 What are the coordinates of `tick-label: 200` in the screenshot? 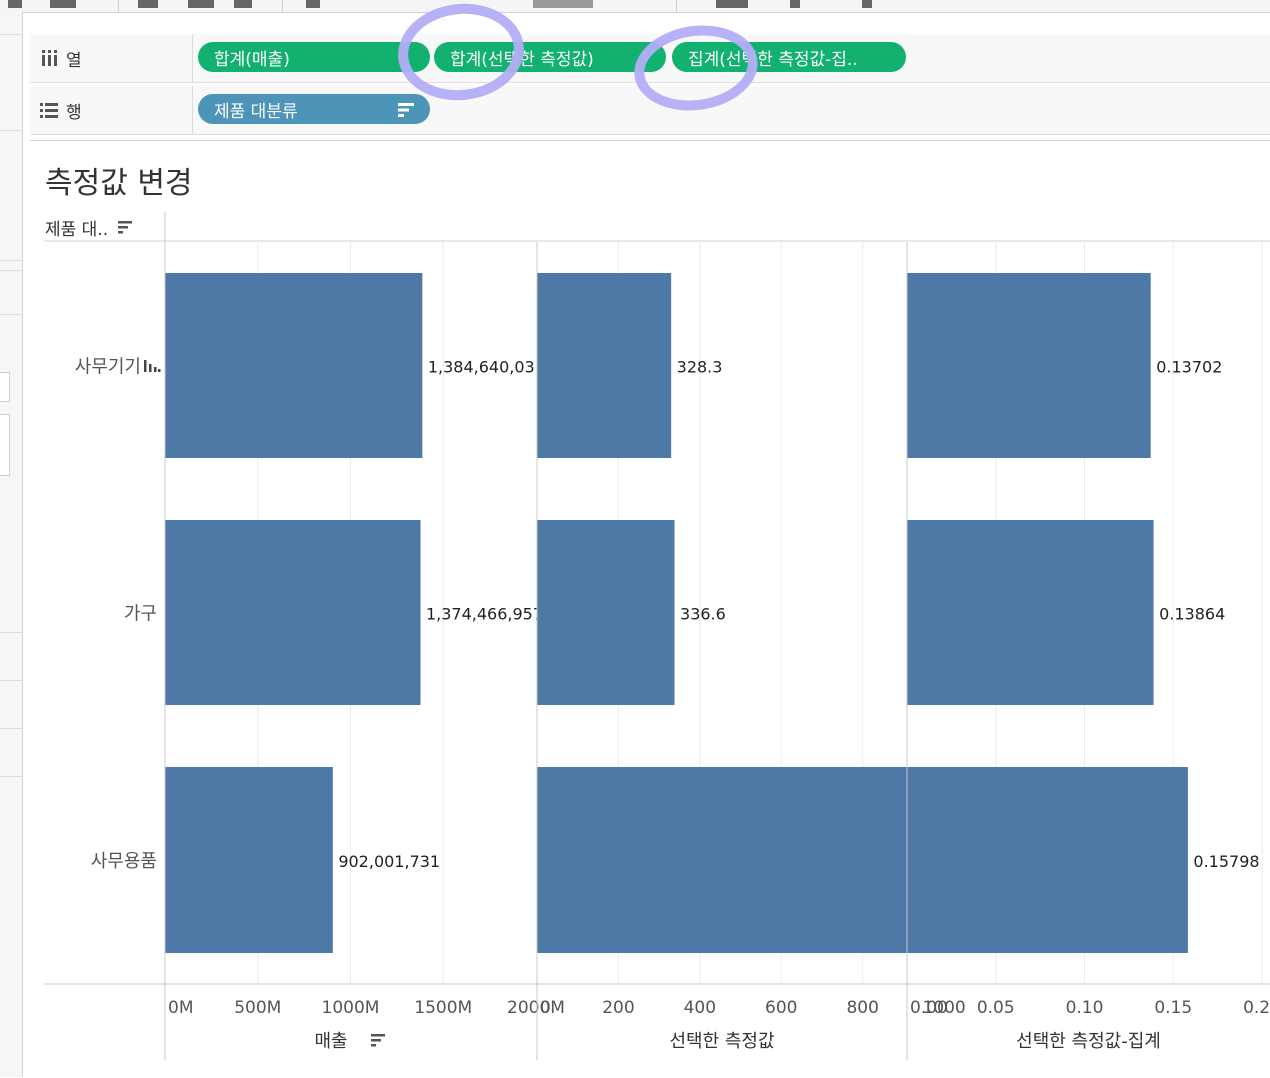 It's located at (618, 1008).